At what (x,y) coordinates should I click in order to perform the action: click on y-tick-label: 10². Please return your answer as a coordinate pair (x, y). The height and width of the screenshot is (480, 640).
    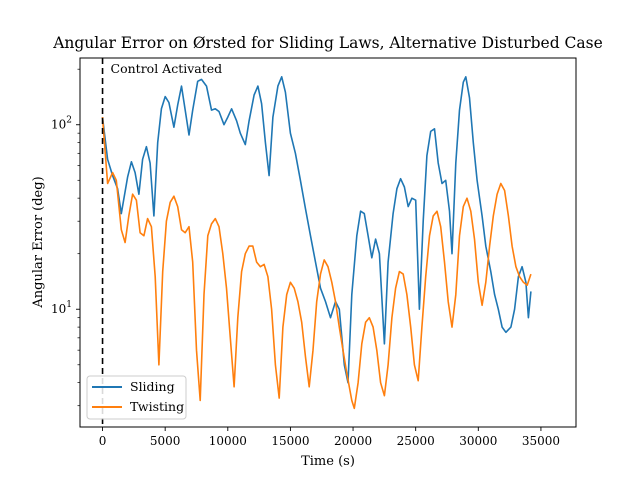
    Looking at the image, I should click on (61, 124).